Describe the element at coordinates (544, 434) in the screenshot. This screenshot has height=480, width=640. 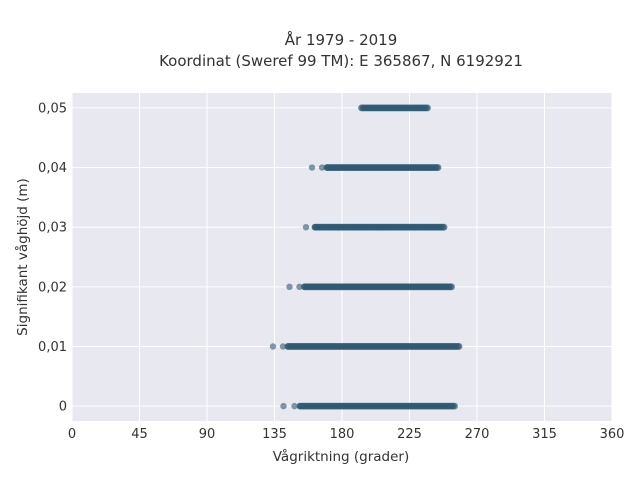
I see `x-tick-label: 315` at that location.